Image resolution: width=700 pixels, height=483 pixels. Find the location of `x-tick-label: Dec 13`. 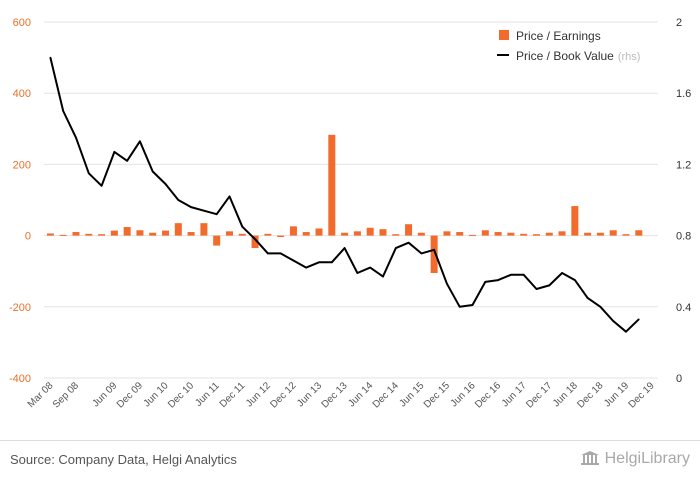

x-tick-label: Dec 13 is located at coordinates (335, 395).